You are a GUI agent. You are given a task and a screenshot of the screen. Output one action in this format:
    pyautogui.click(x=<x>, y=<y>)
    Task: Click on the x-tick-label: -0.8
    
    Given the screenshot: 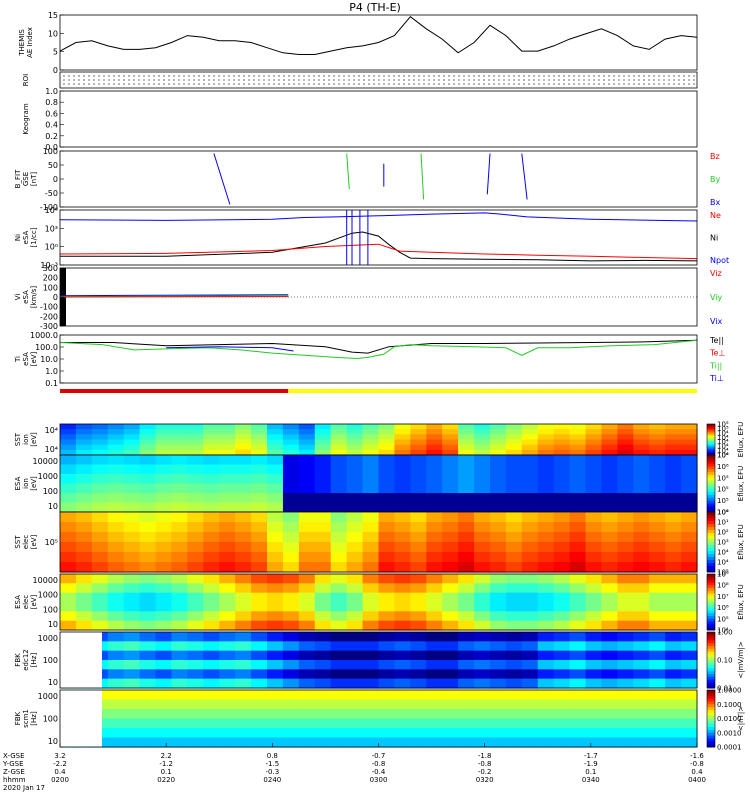 What is the action you would take?
    pyautogui.click(x=485, y=764)
    